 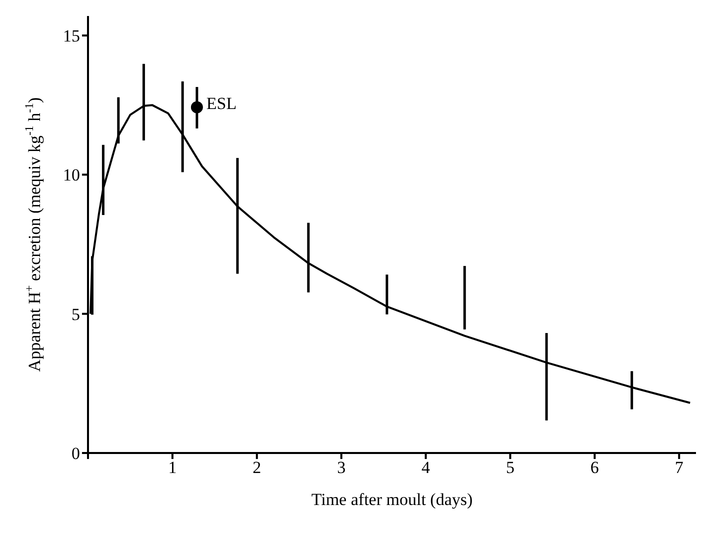 I want to click on x-tick-label: 7, so click(x=679, y=468).